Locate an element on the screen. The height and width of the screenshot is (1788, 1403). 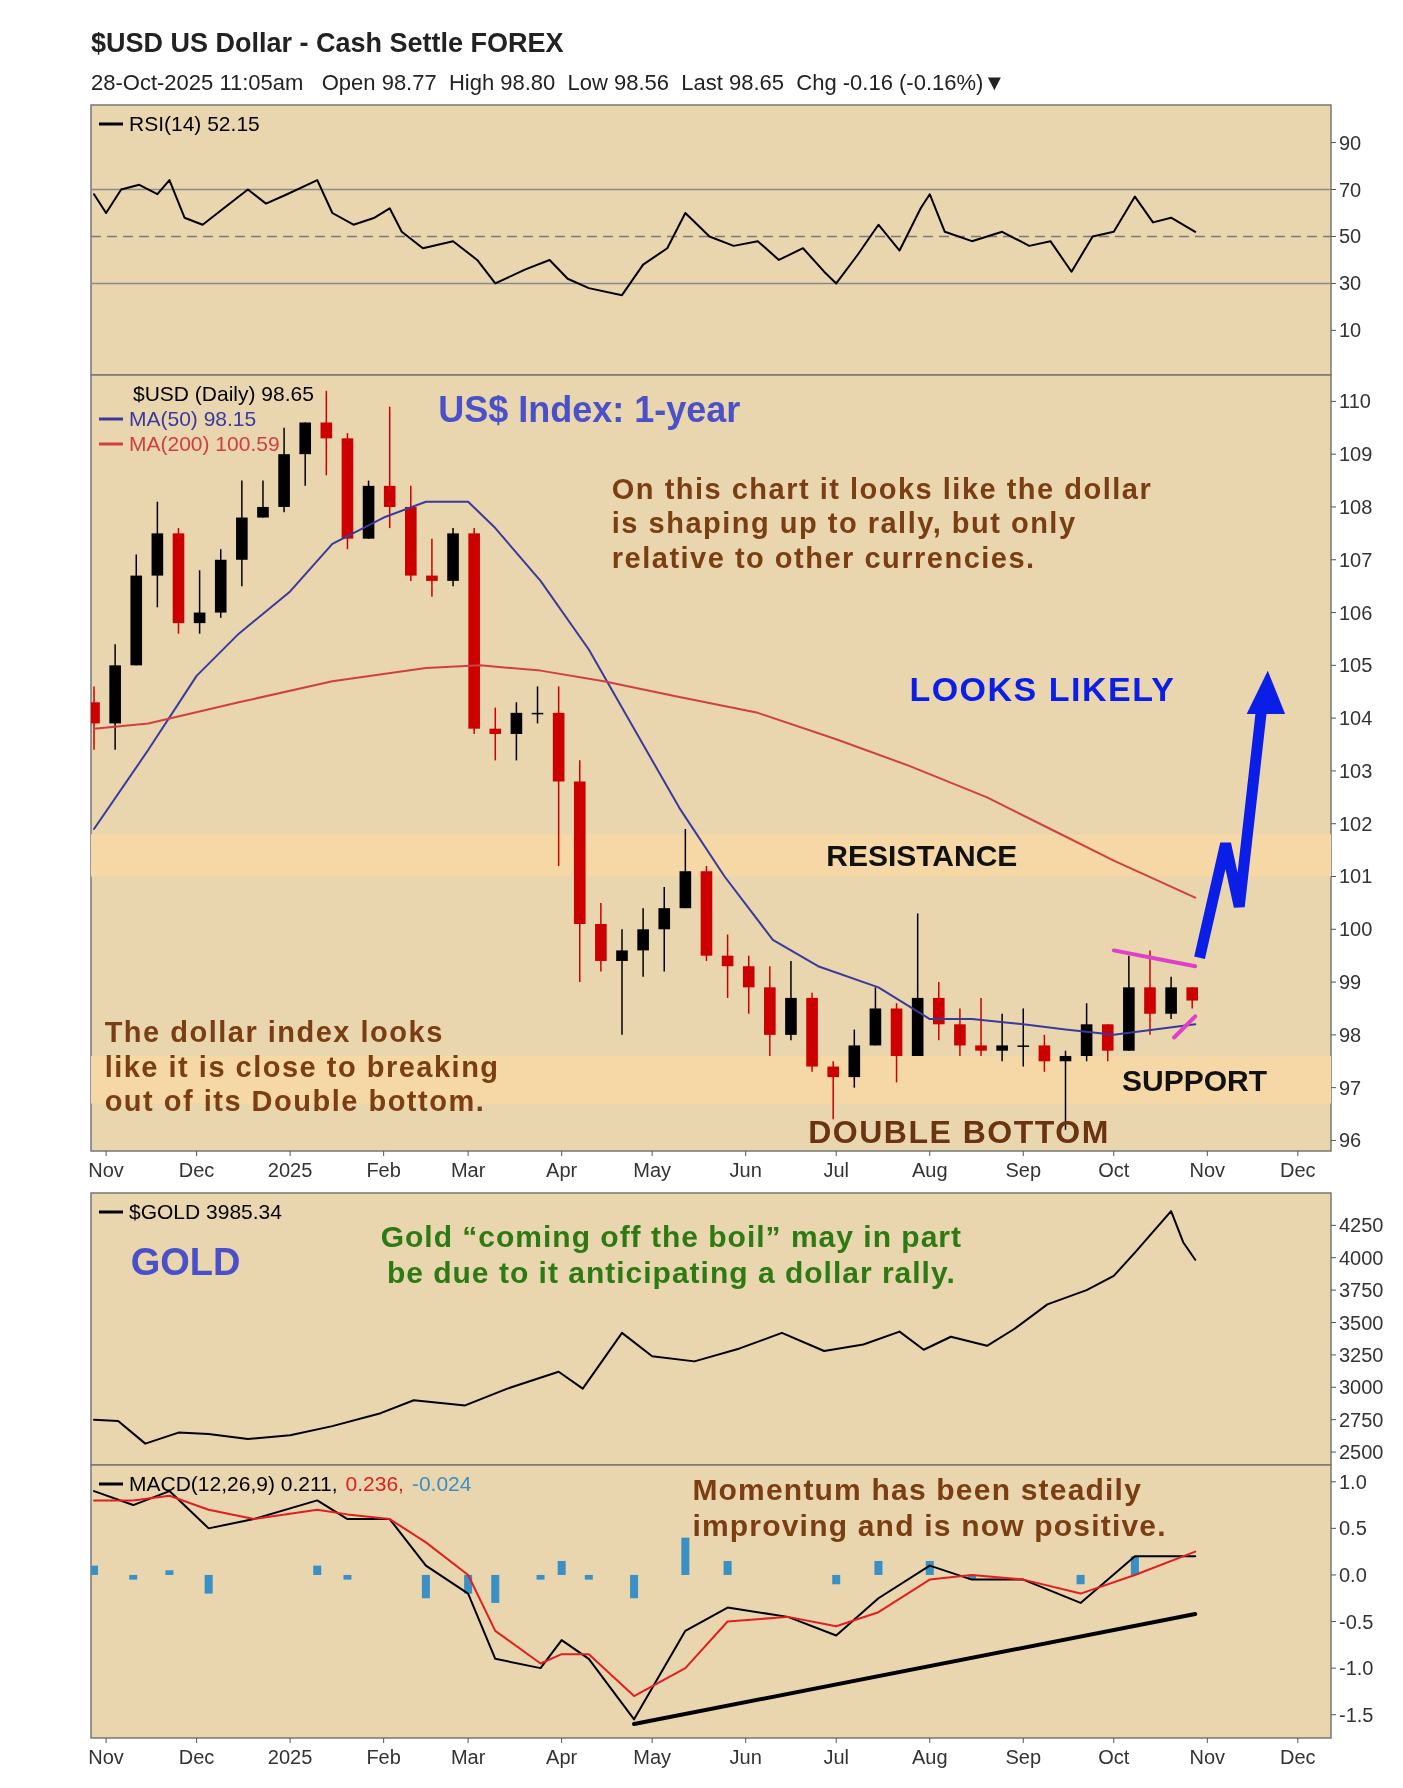
x-tick-label: Oct is located at coordinates (1114, 1170).